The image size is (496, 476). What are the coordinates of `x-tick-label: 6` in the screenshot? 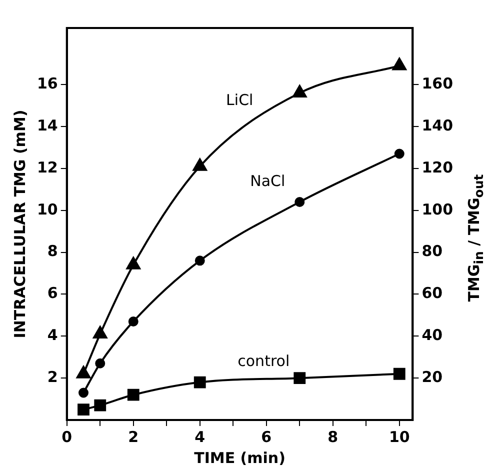 It's located at (266, 437).